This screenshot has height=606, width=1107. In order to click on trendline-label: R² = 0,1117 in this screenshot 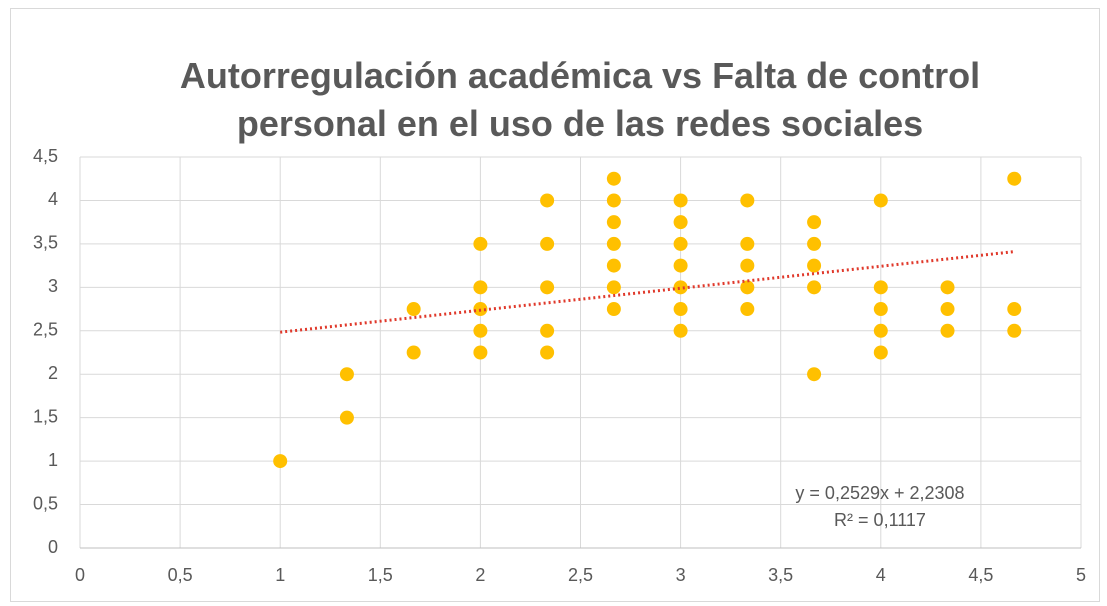, I will do `click(880, 520)`.